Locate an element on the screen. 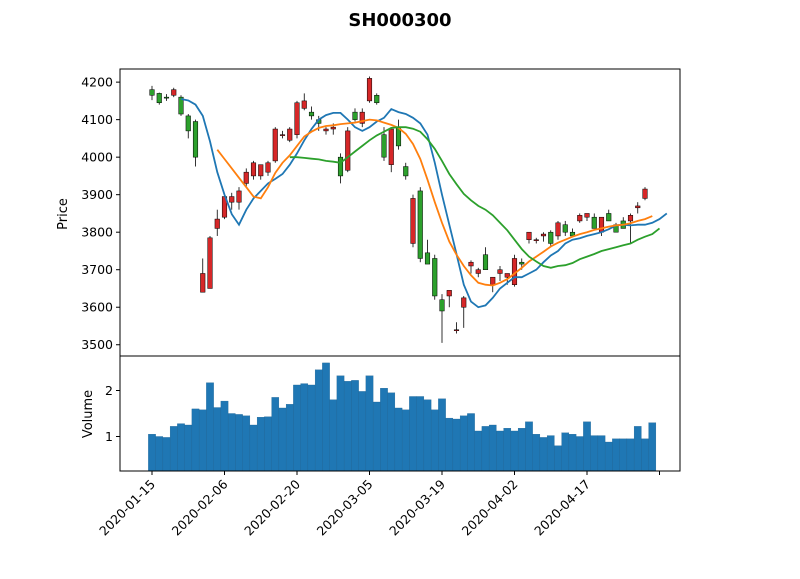 Image resolution: width=800 pixels, height=579 pixels. price-tick-label: 3500 is located at coordinates (97, 344).